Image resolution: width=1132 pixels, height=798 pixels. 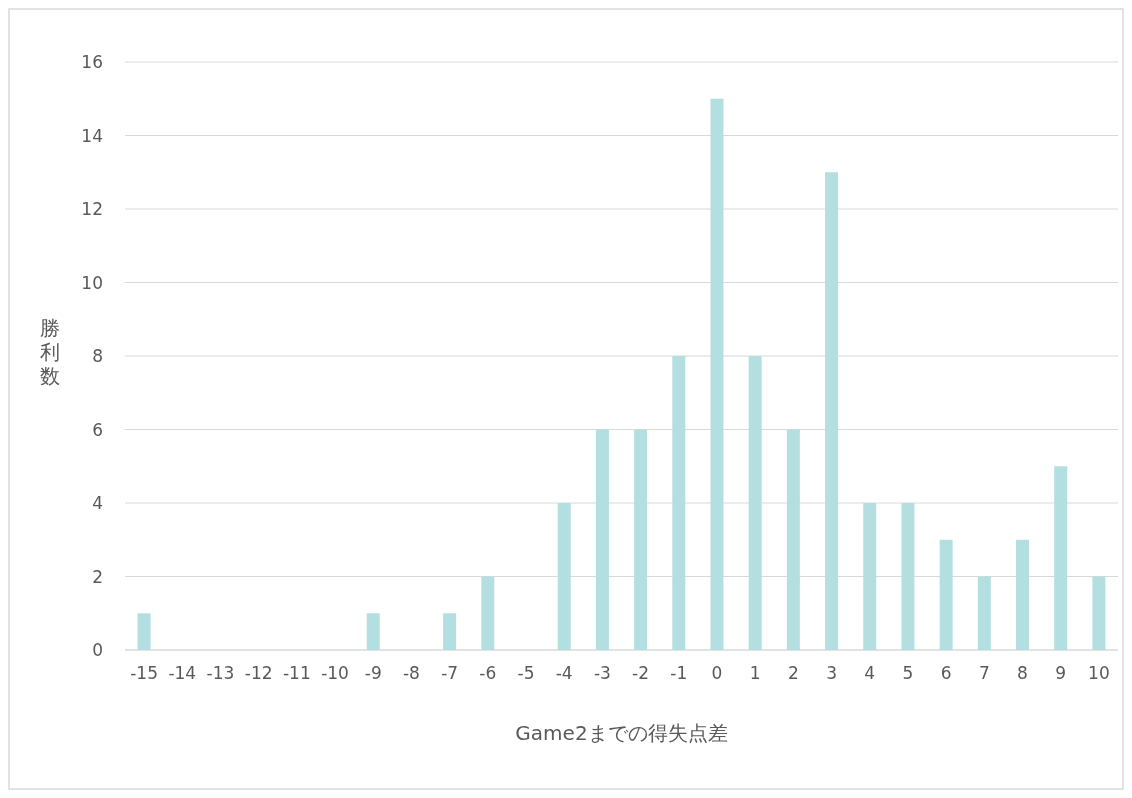 I want to click on y-tick-label: 10, so click(x=92, y=282).